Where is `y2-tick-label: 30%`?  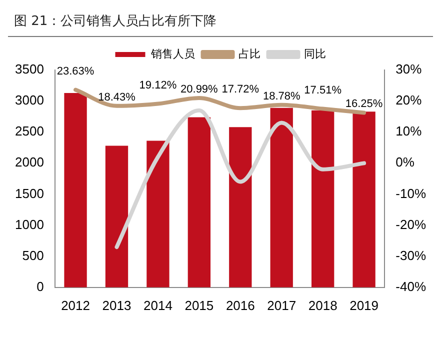
y2-tick-label: 30% is located at coordinates (409, 69).